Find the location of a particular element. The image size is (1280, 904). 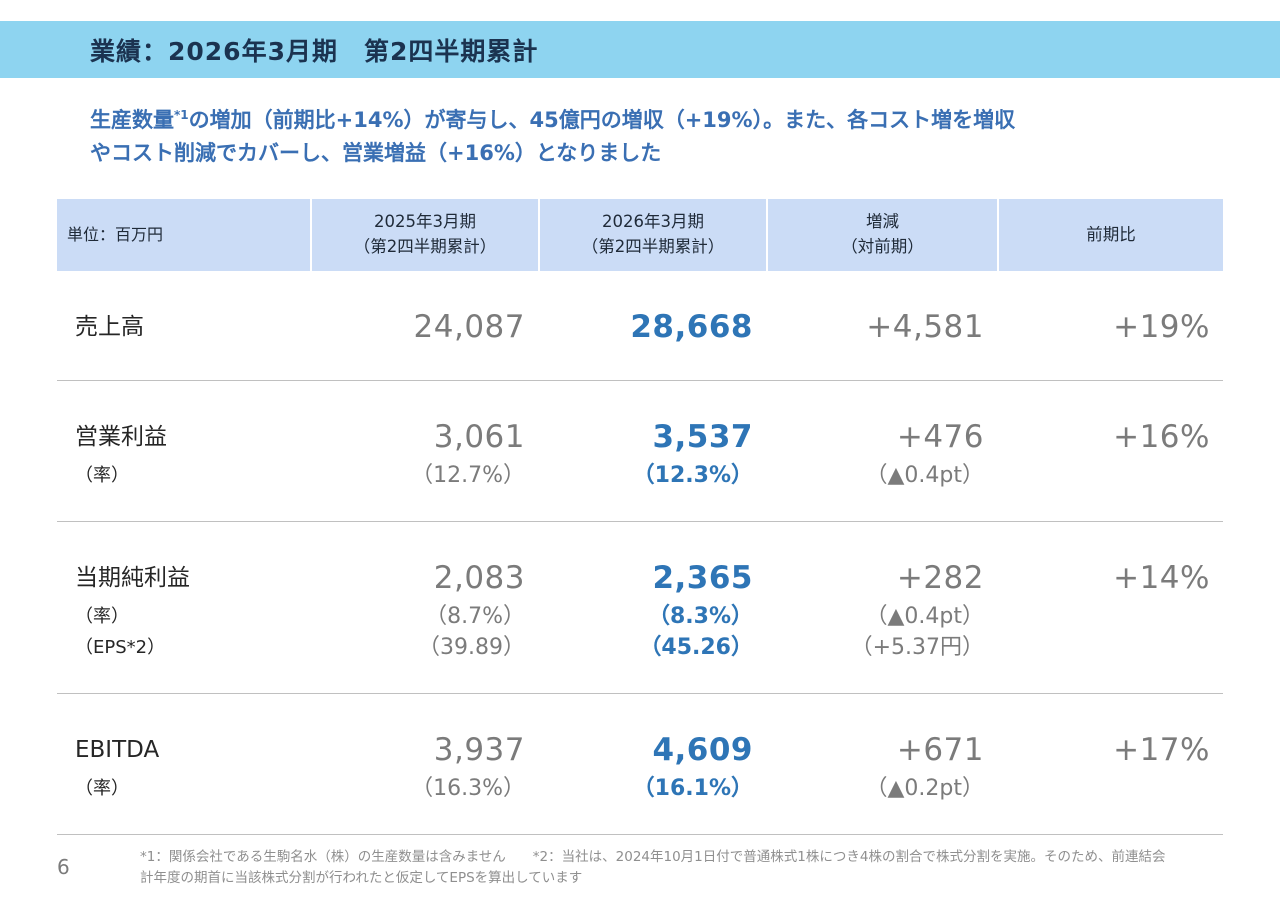

prev-subvalue: （8.7%） is located at coordinates (475, 617).